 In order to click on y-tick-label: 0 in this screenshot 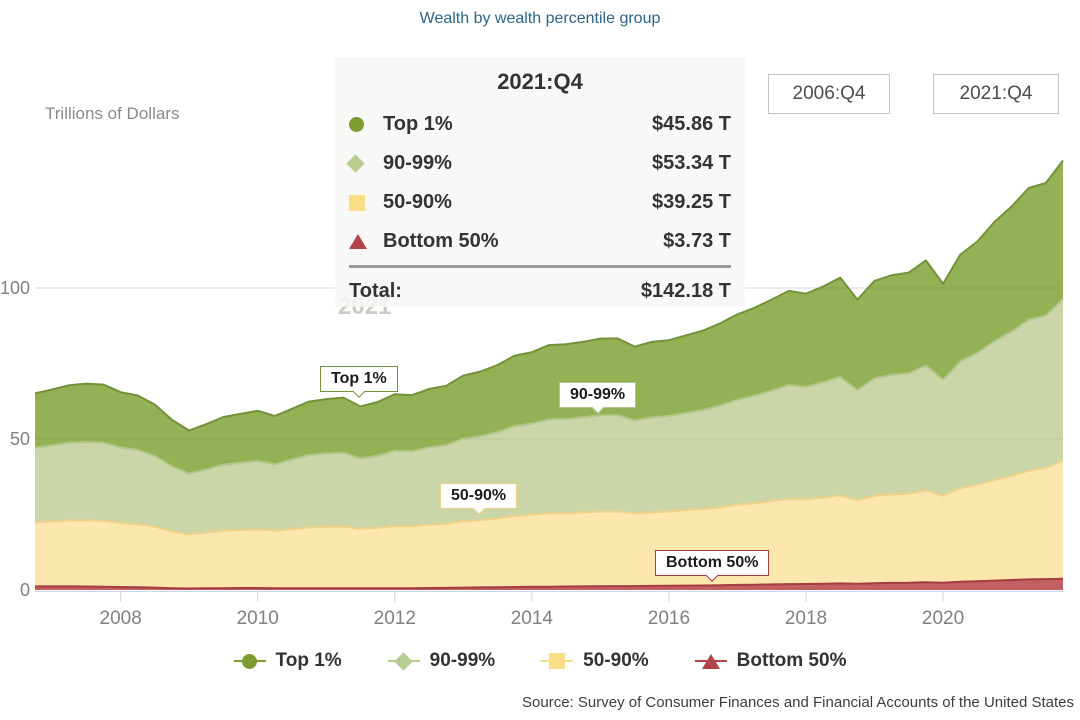, I will do `click(25, 590)`.